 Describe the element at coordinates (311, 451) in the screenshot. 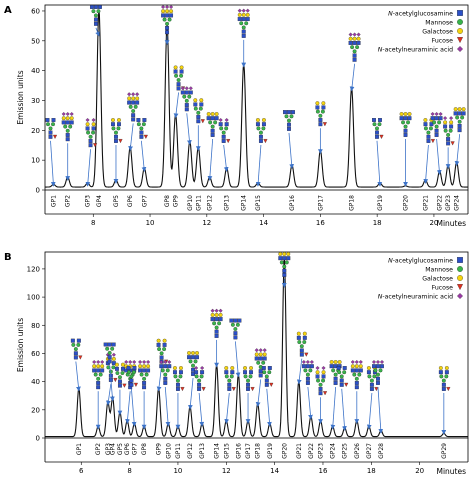

I see `peak-label: GP22` at that location.